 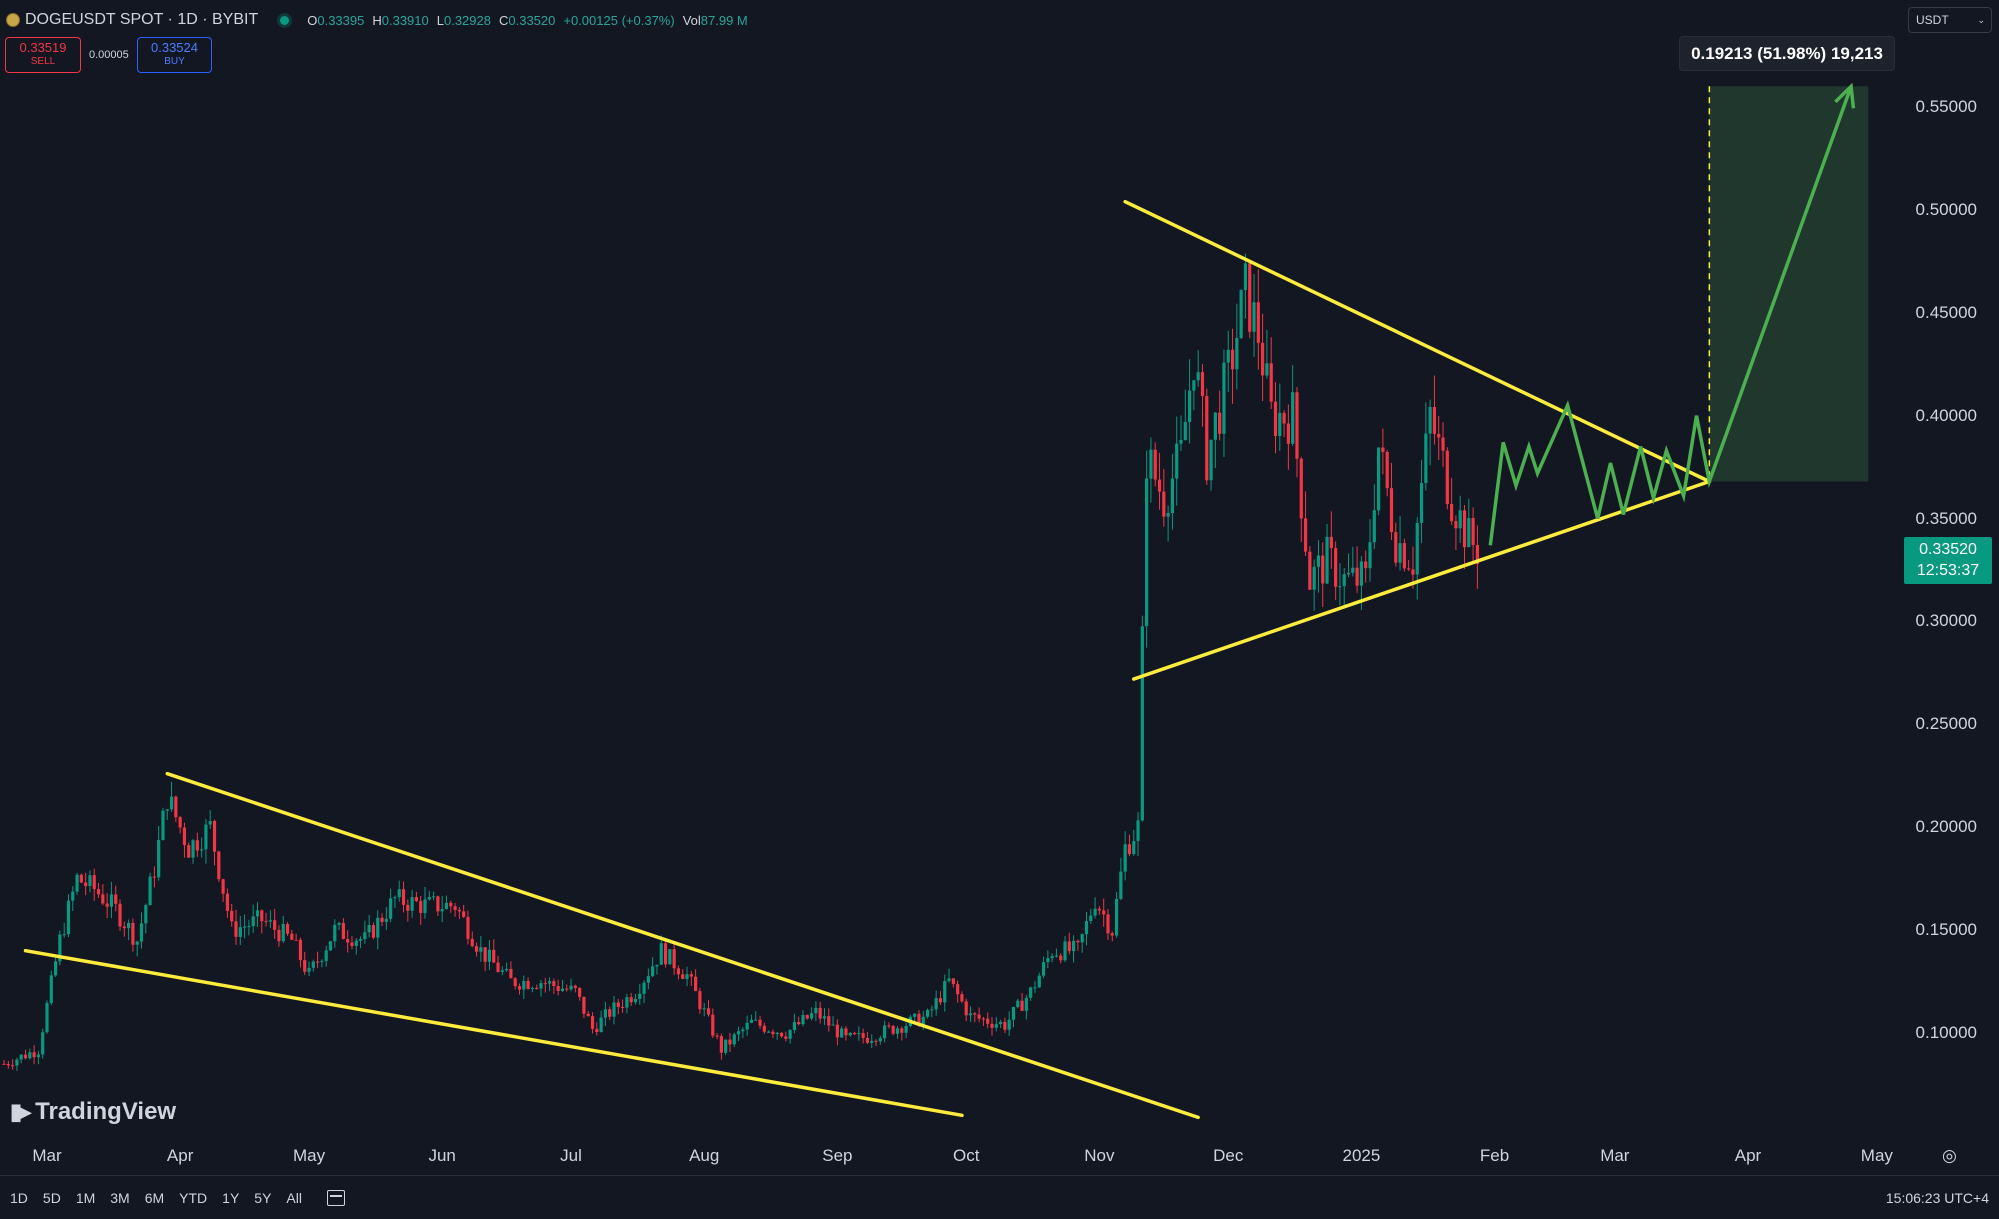 What do you see at coordinates (193, 1198) in the screenshot?
I see `timeframe-button: YTD` at bounding box center [193, 1198].